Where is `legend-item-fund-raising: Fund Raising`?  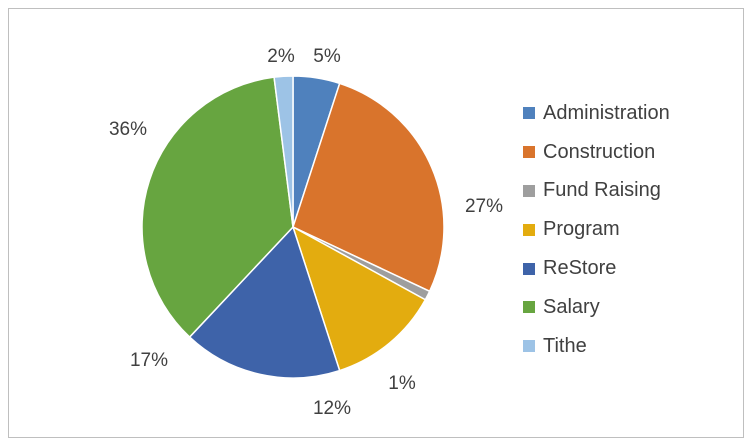
legend-item-fund-raising: Fund Raising is located at coordinates (596, 191).